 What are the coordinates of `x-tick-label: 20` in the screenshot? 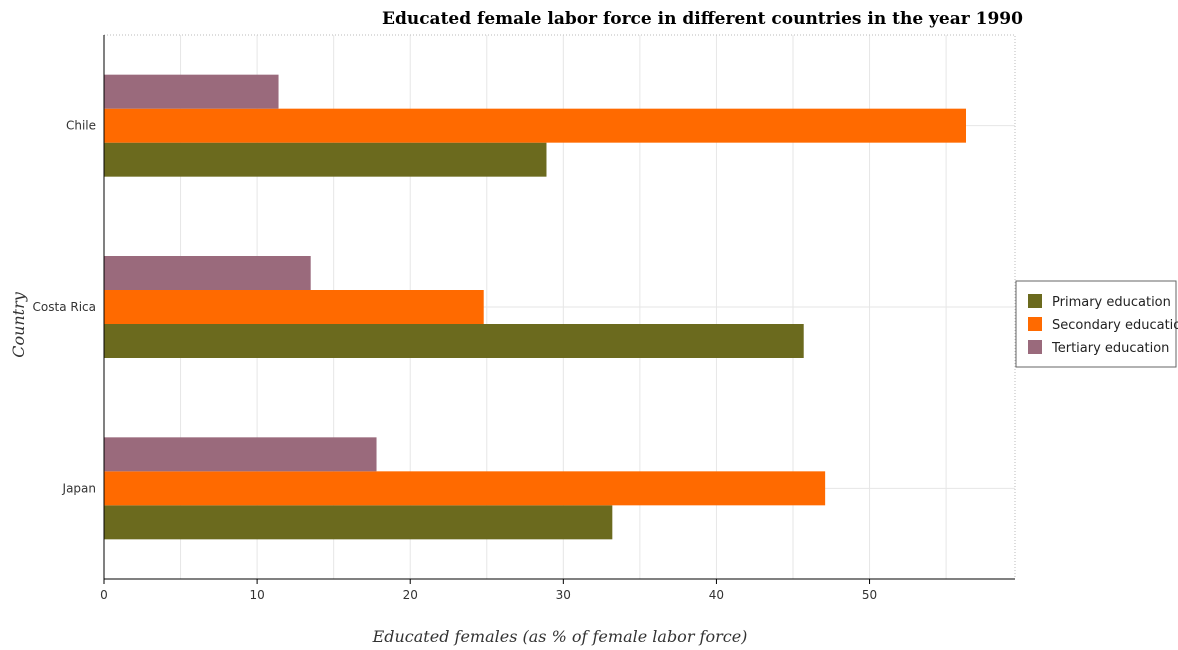 It's located at (410, 595).